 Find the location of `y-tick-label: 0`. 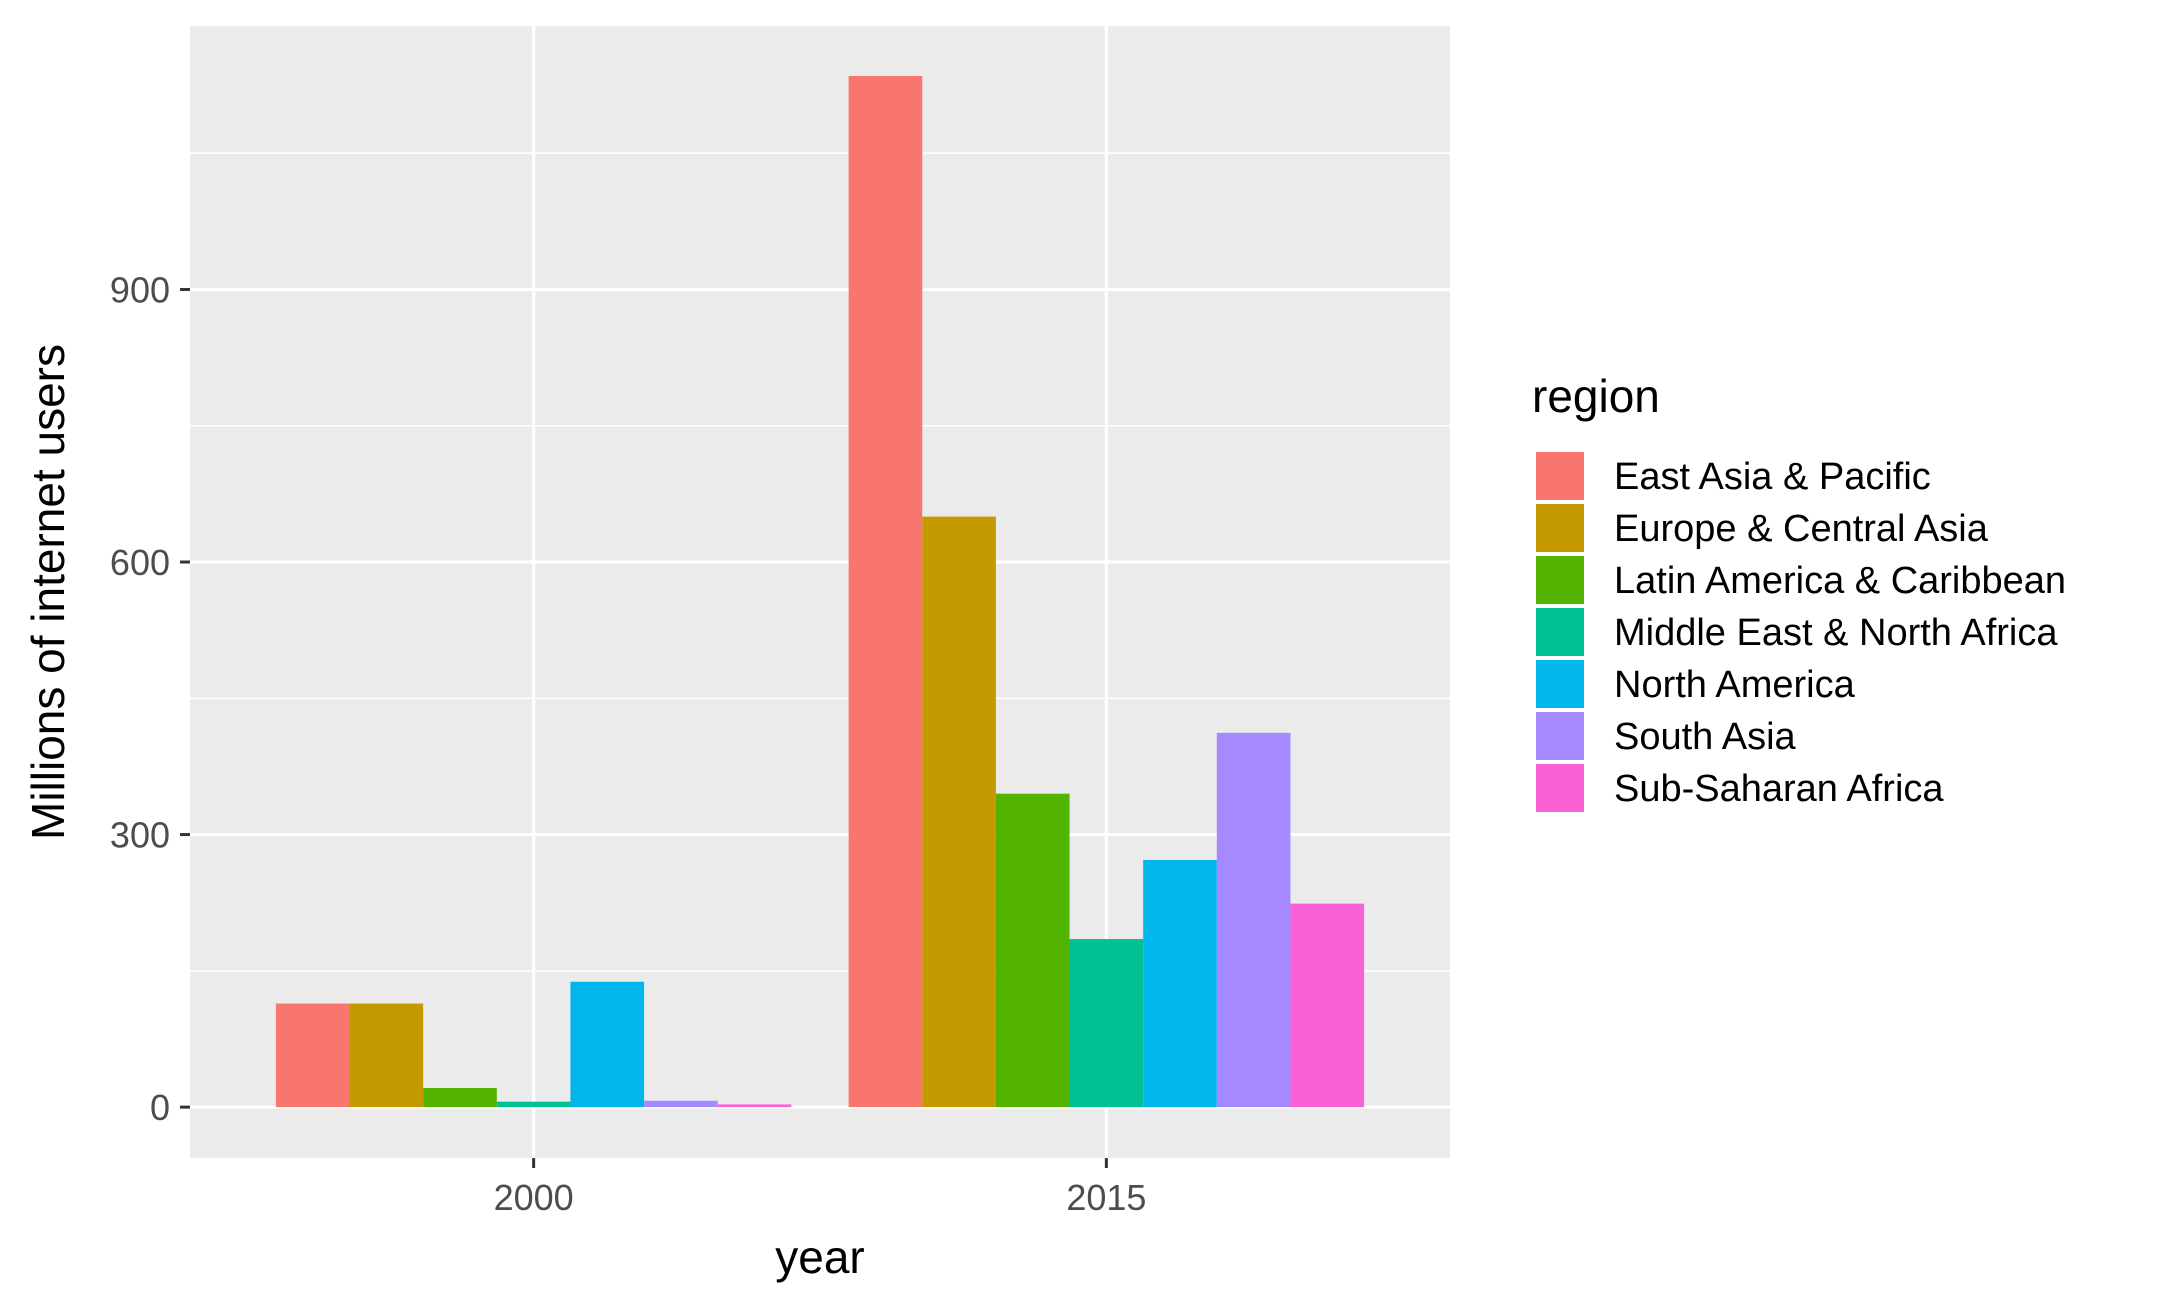

y-tick-label: 0 is located at coordinates (160, 1107).